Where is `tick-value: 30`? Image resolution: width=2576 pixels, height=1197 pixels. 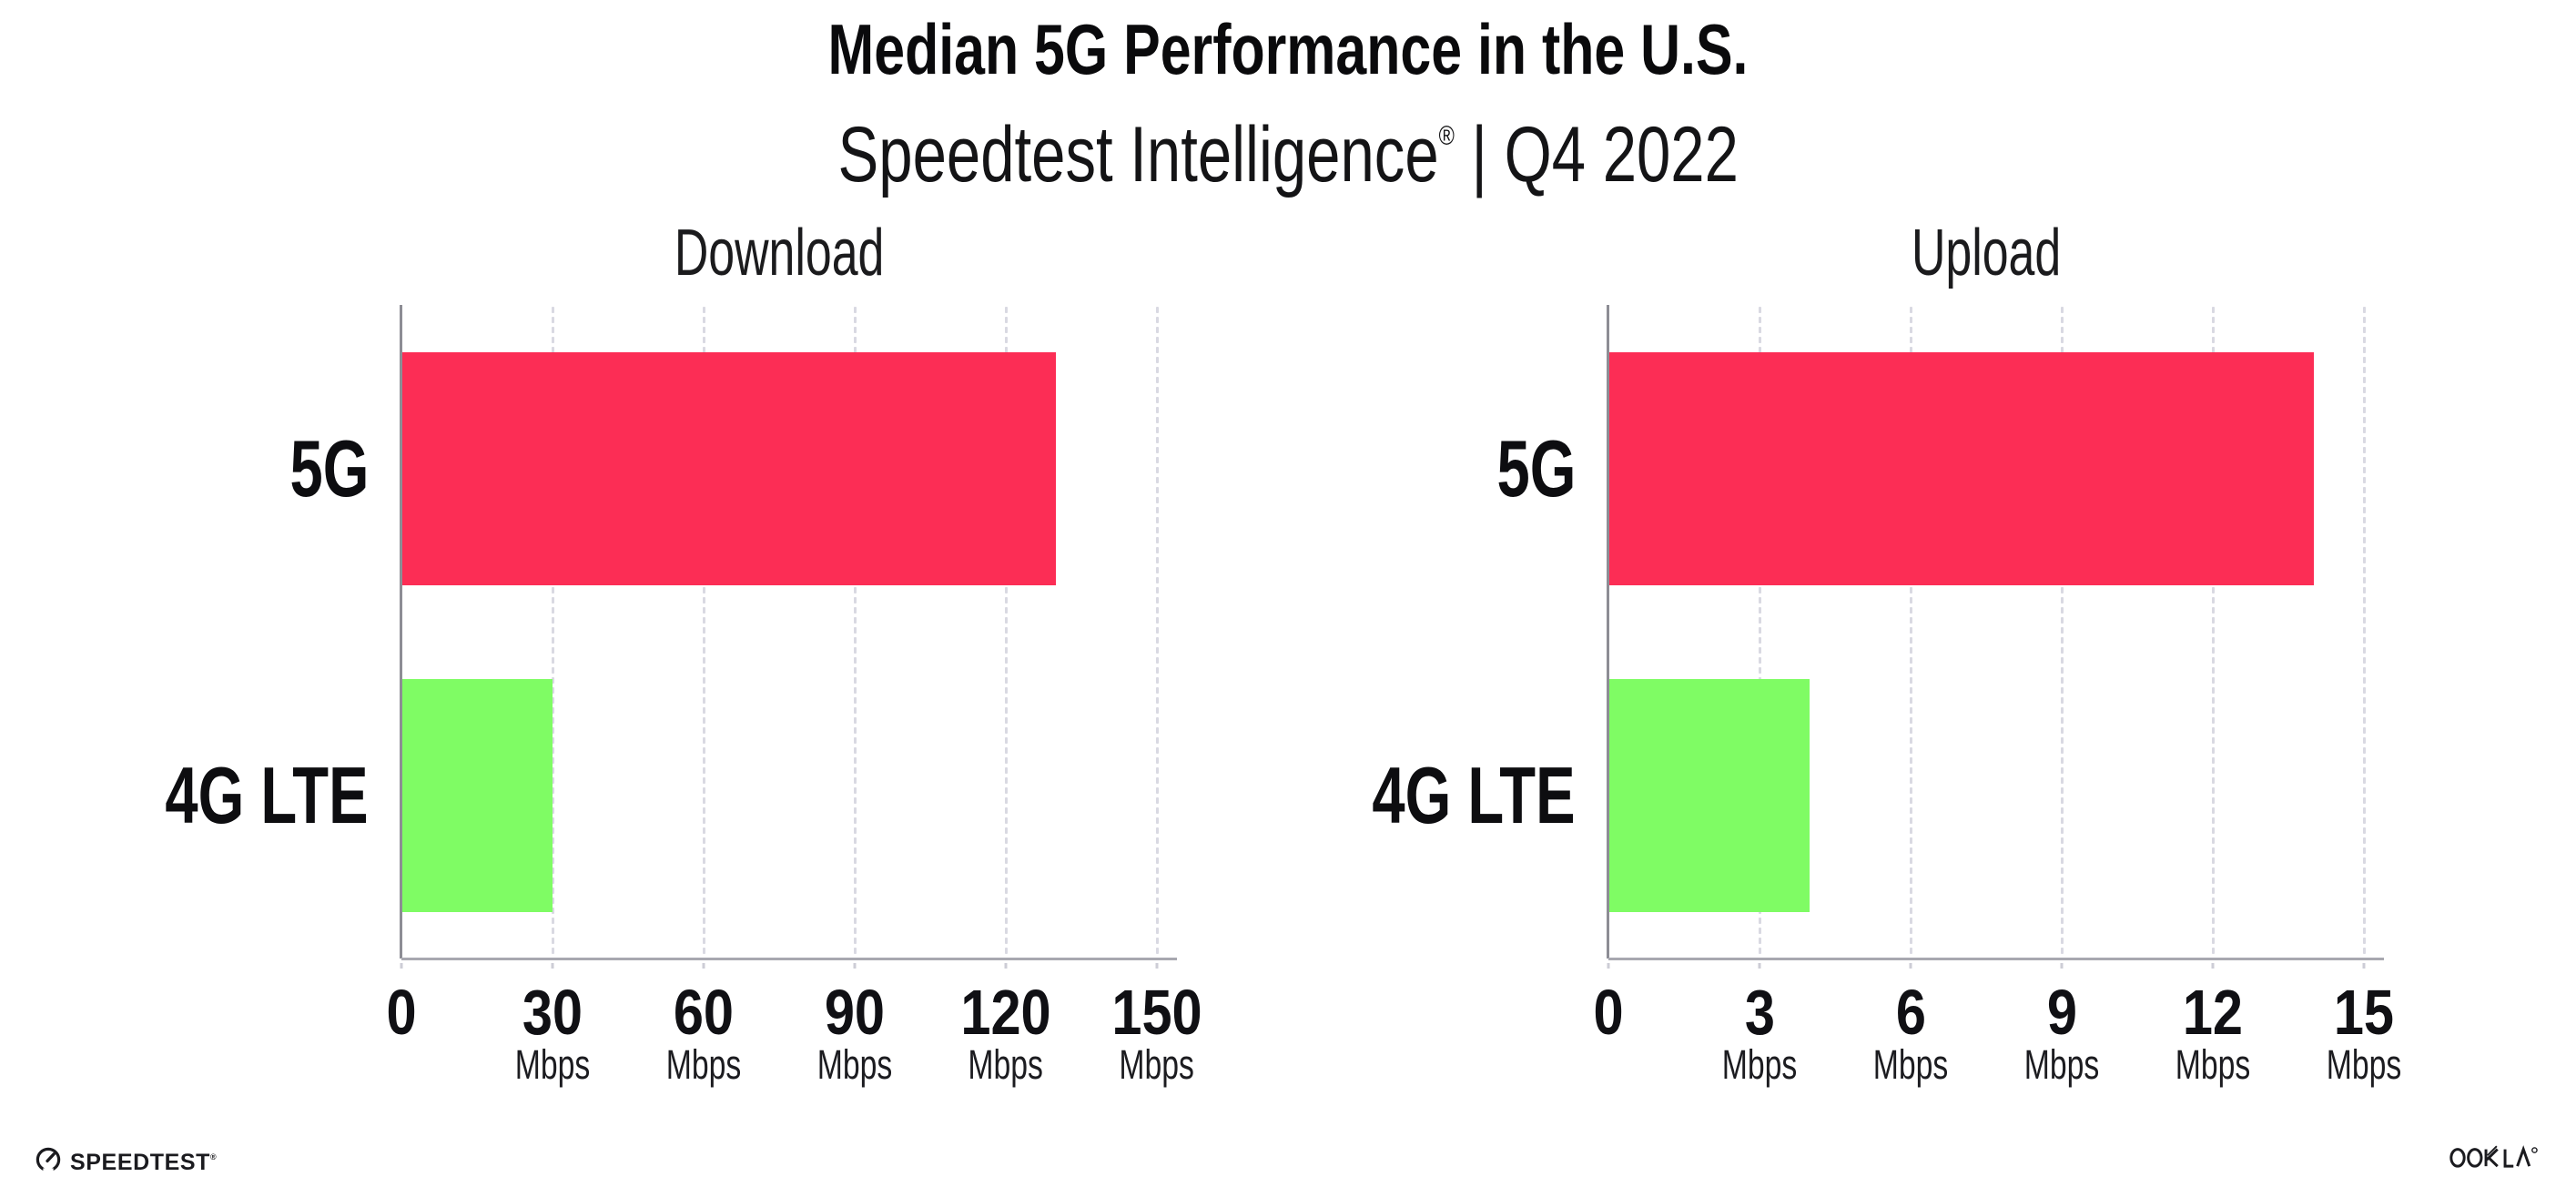 tick-value: 30 is located at coordinates (552, 1012).